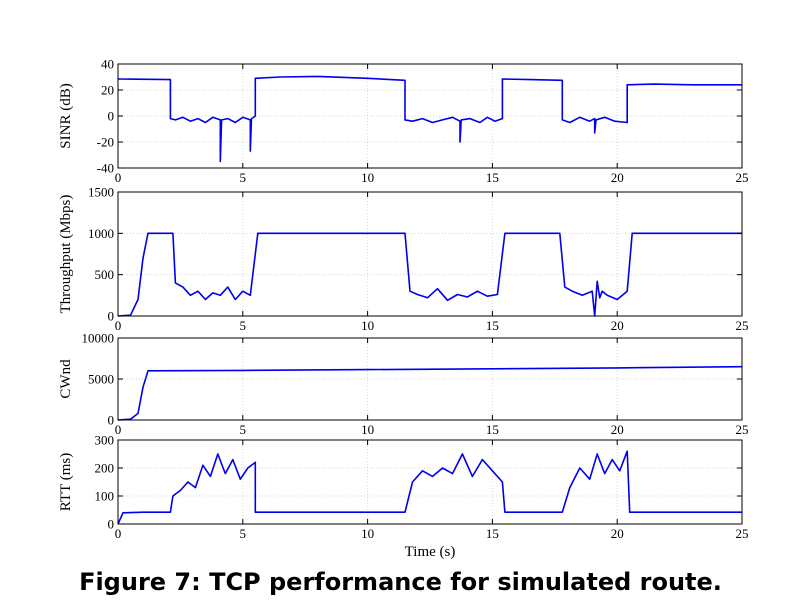 The height and width of the screenshot is (616, 801). I want to click on panel-4-y-axis-label: RTT (ms), so click(66, 482).